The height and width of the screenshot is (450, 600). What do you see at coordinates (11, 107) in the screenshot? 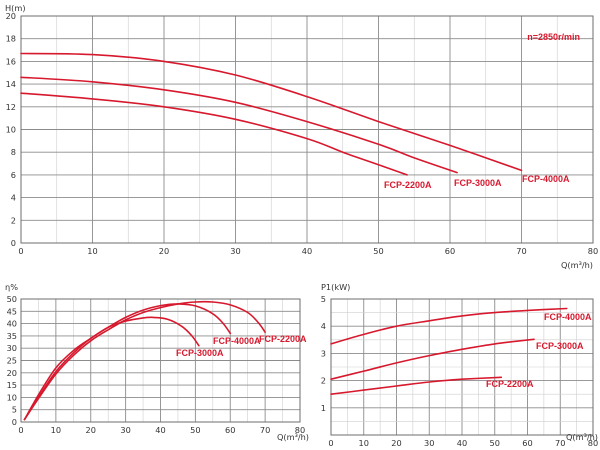
I see `y-tick-label: 12` at bounding box center [11, 107].